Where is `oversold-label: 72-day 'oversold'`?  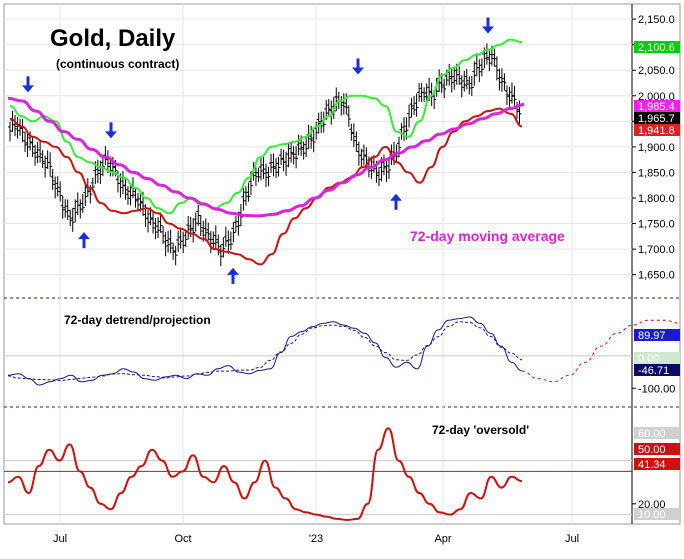 oversold-label: 72-day 'oversold' is located at coordinates (480, 430).